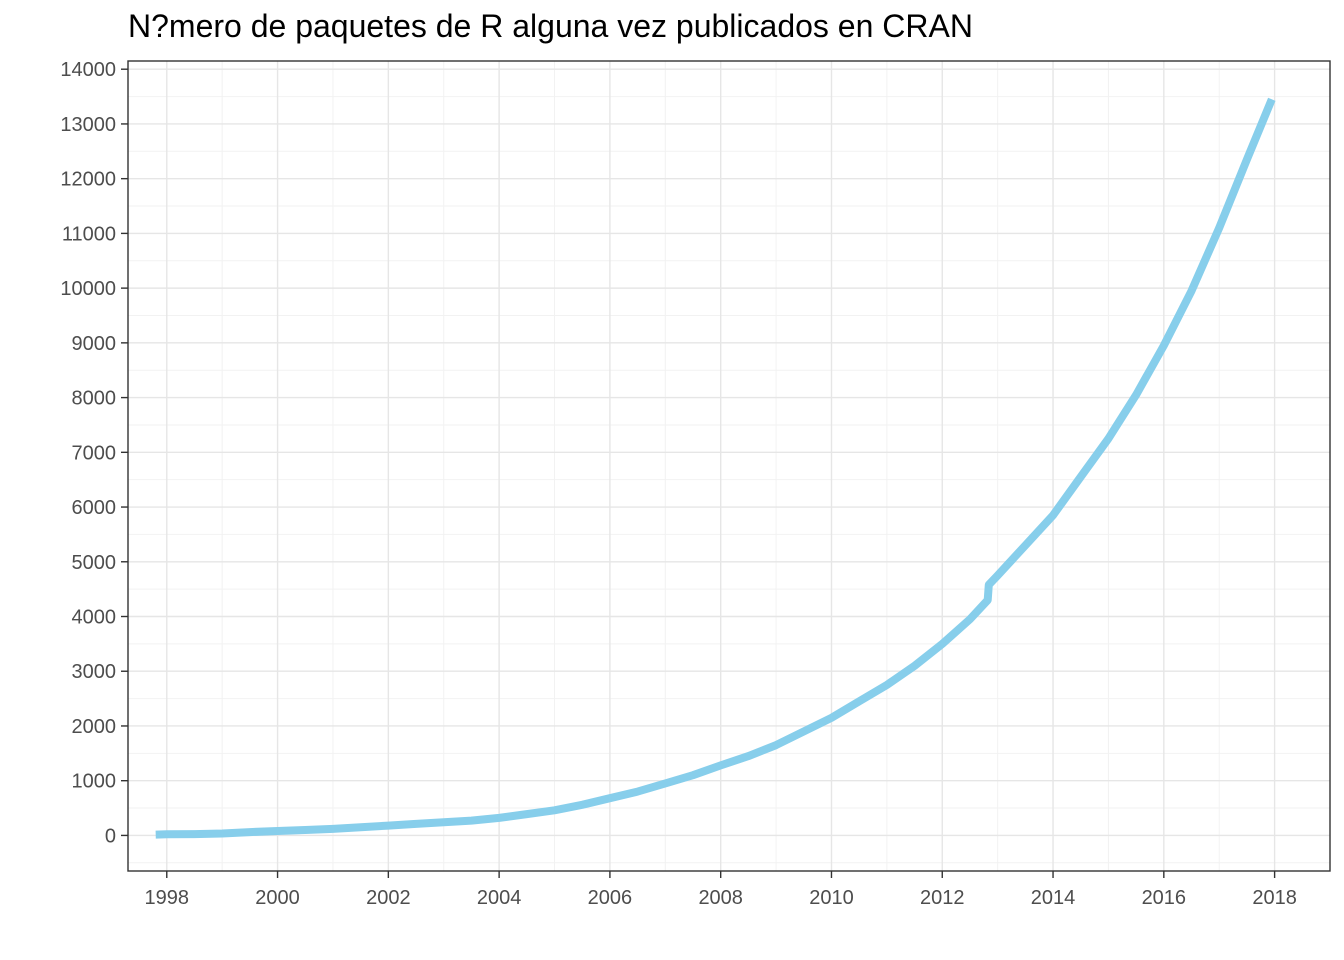 The image size is (1344, 960). I want to click on y-tick-label: 7000, so click(94, 453).